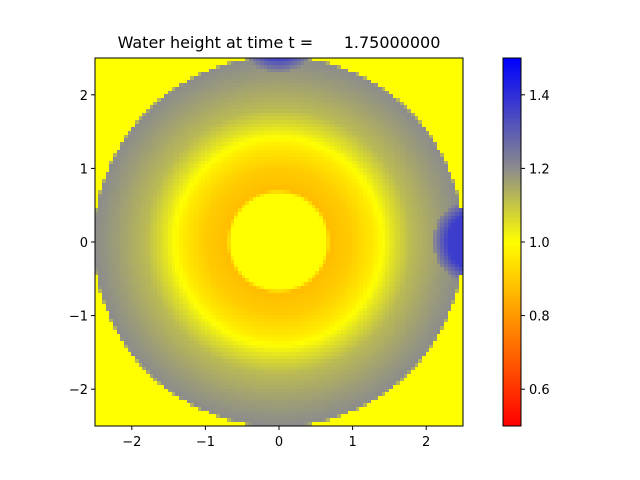 The height and width of the screenshot is (480, 640). I want to click on y-tick-label: −1, so click(78, 317).